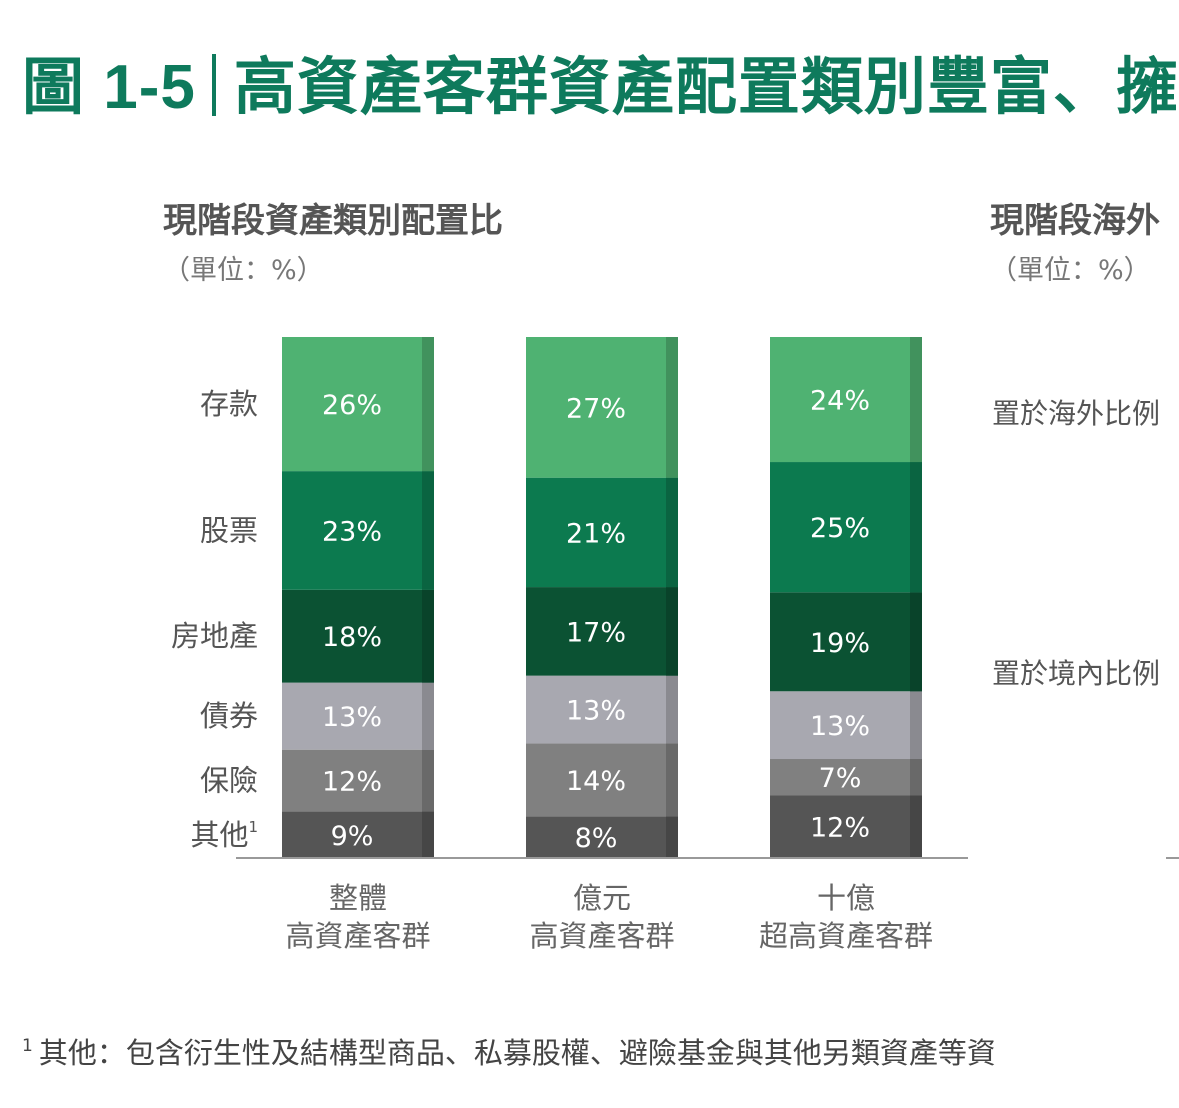 This screenshot has width=1179, height=1108. What do you see at coordinates (846, 898) in the screenshot?
I see `category-label: 十億` at bounding box center [846, 898].